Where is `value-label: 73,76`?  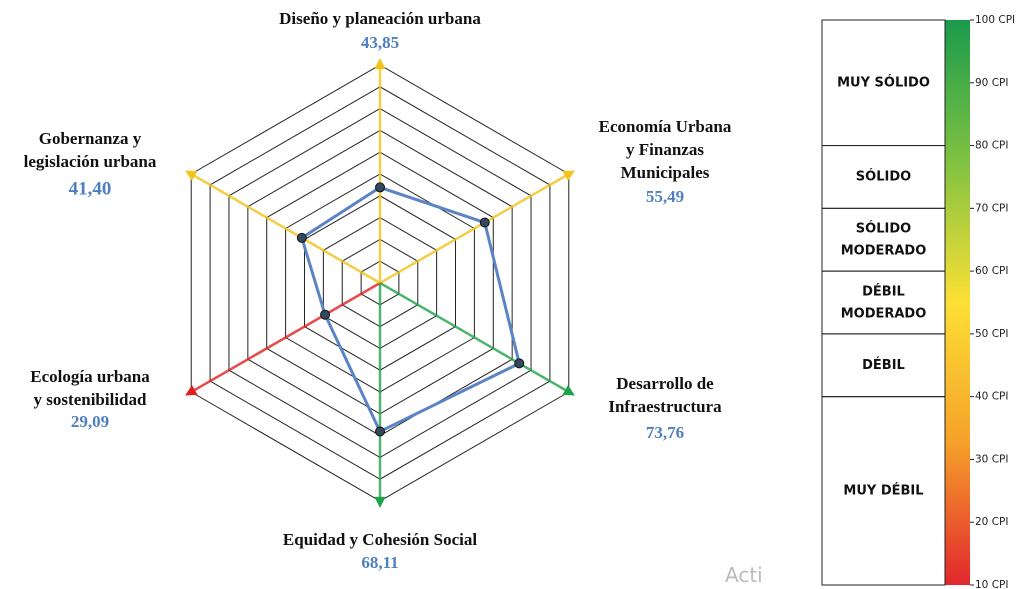
value-label: 73,76 is located at coordinates (665, 432).